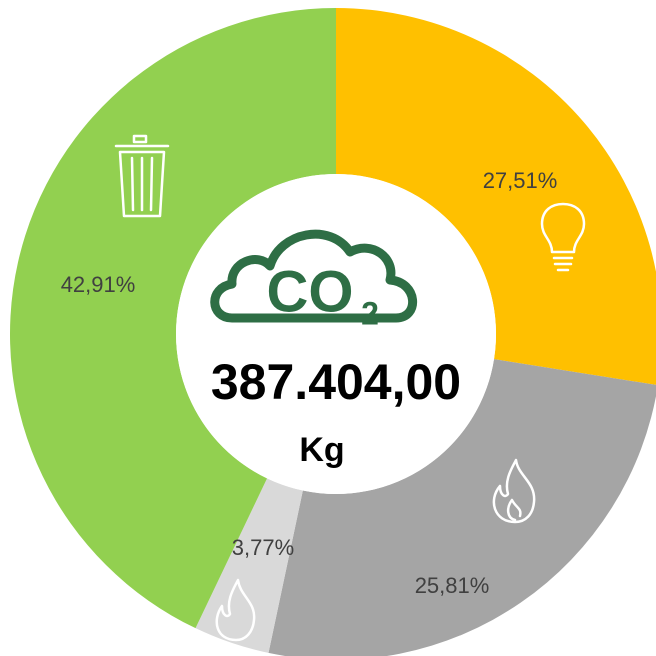 This screenshot has height=656, width=656. I want to click on trash-icon, so click(142, 176).